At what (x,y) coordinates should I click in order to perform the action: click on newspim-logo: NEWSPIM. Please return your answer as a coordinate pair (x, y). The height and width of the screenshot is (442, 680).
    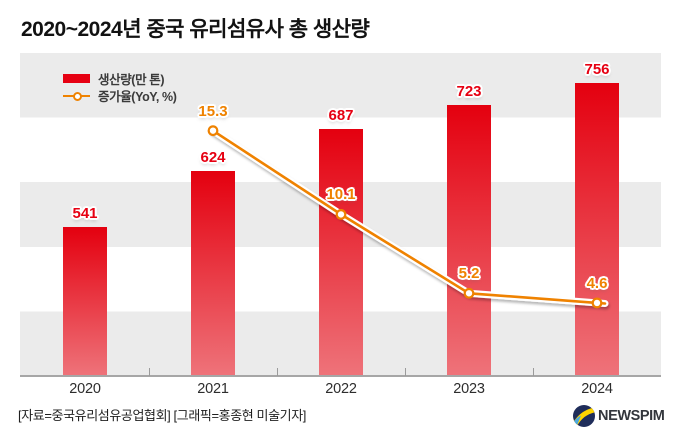
    Looking at the image, I should click on (619, 416).